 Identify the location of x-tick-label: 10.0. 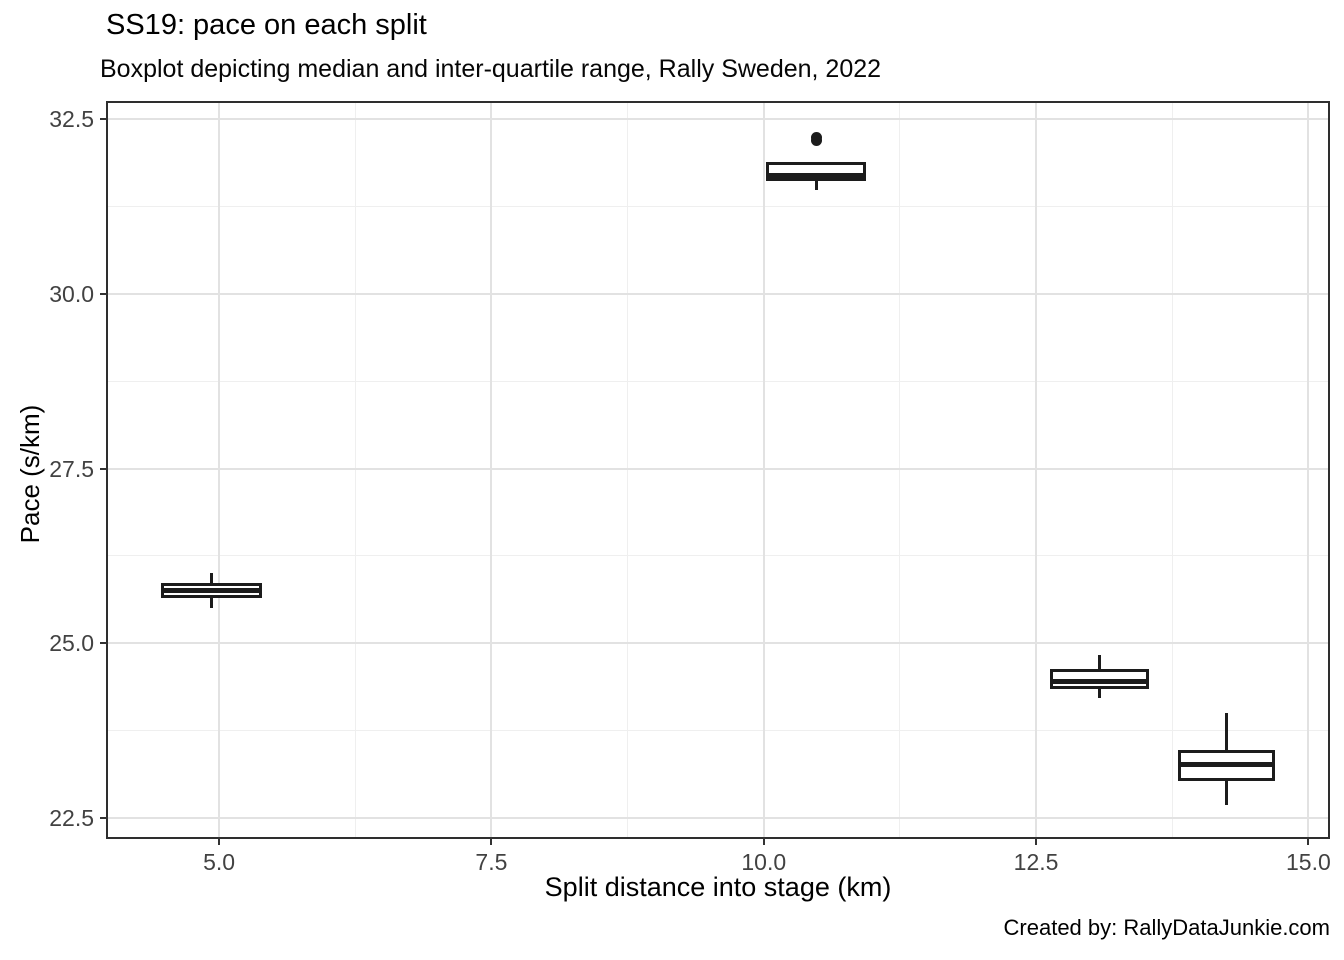
(764, 862).